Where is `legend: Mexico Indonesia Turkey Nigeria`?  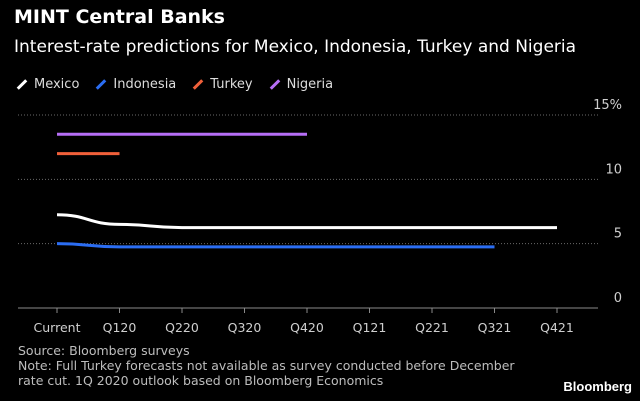 legend: Mexico Indonesia Turkey Nigeria is located at coordinates (174, 84).